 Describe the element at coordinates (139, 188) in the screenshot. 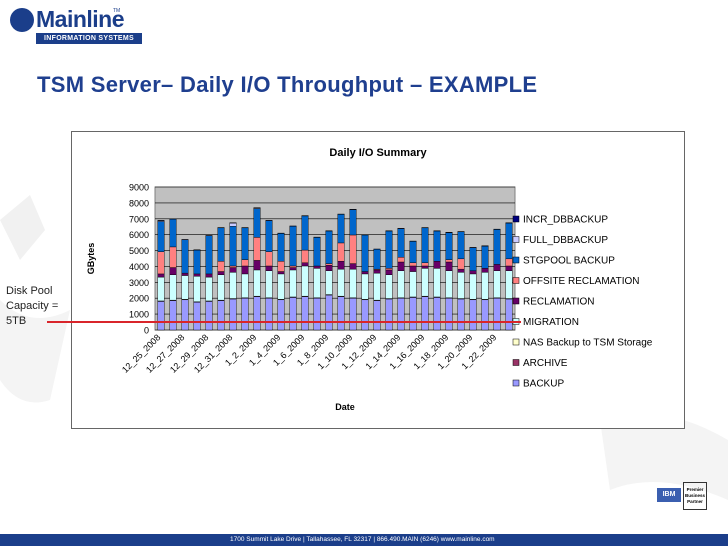

I see `y-tick-label: 9000` at that location.